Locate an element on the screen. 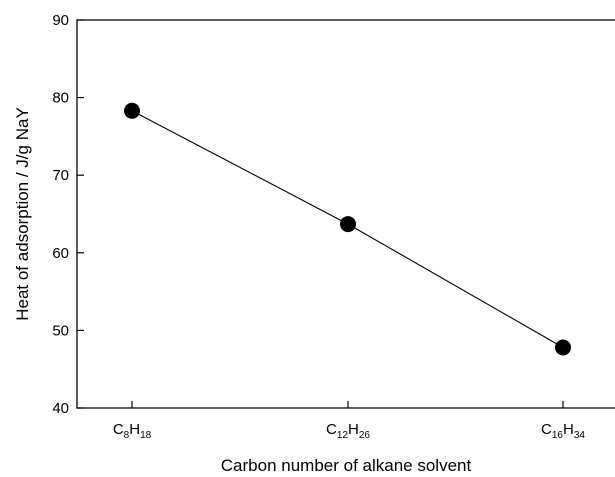 Image resolution: width=615 pixels, height=477 pixels. formula-part: 16 is located at coordinates (558, 435).